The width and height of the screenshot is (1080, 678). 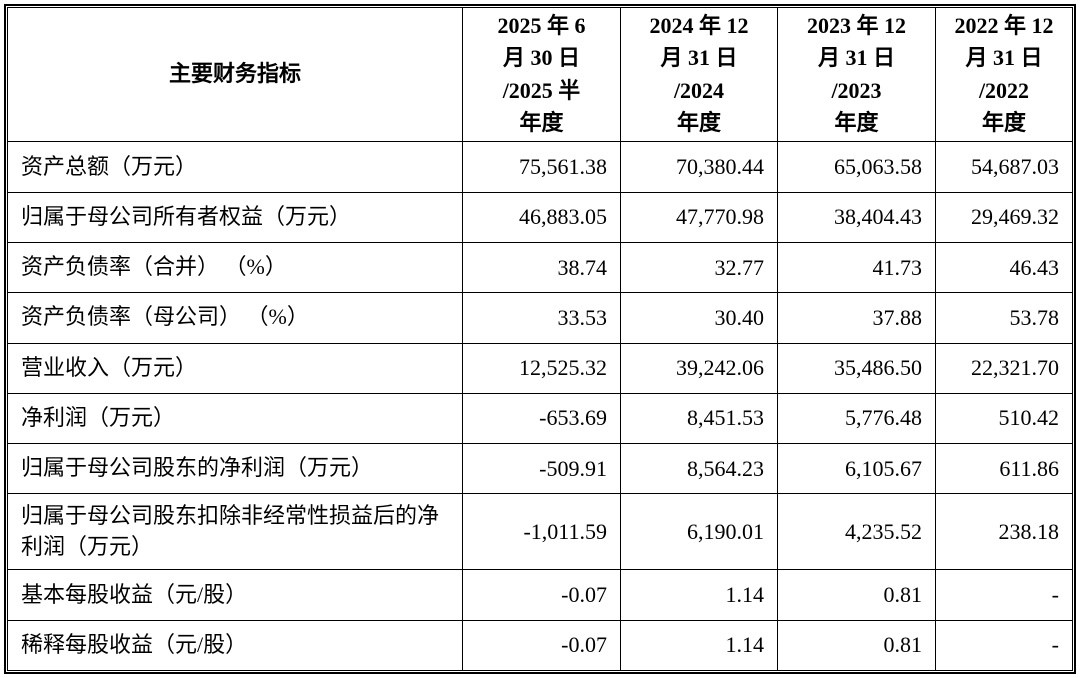 I want to click on cell-value: 22,321.70, so click(x=1004, y=368).